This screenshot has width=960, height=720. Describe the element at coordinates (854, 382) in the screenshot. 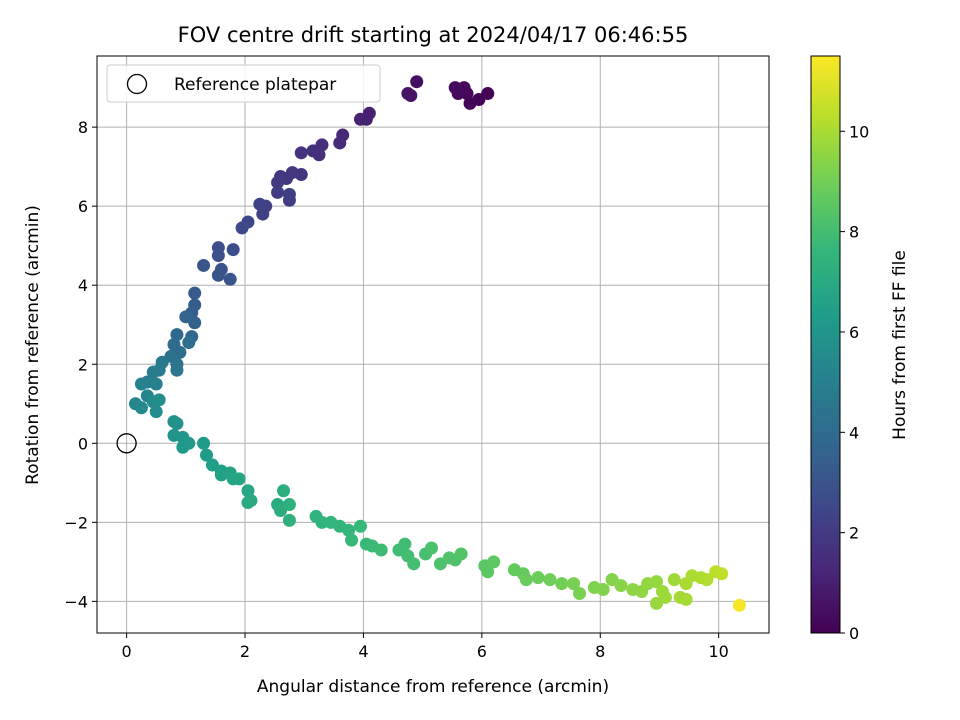

I see `colorbar-ticks: 0 2 4 6 8 10` at that location.